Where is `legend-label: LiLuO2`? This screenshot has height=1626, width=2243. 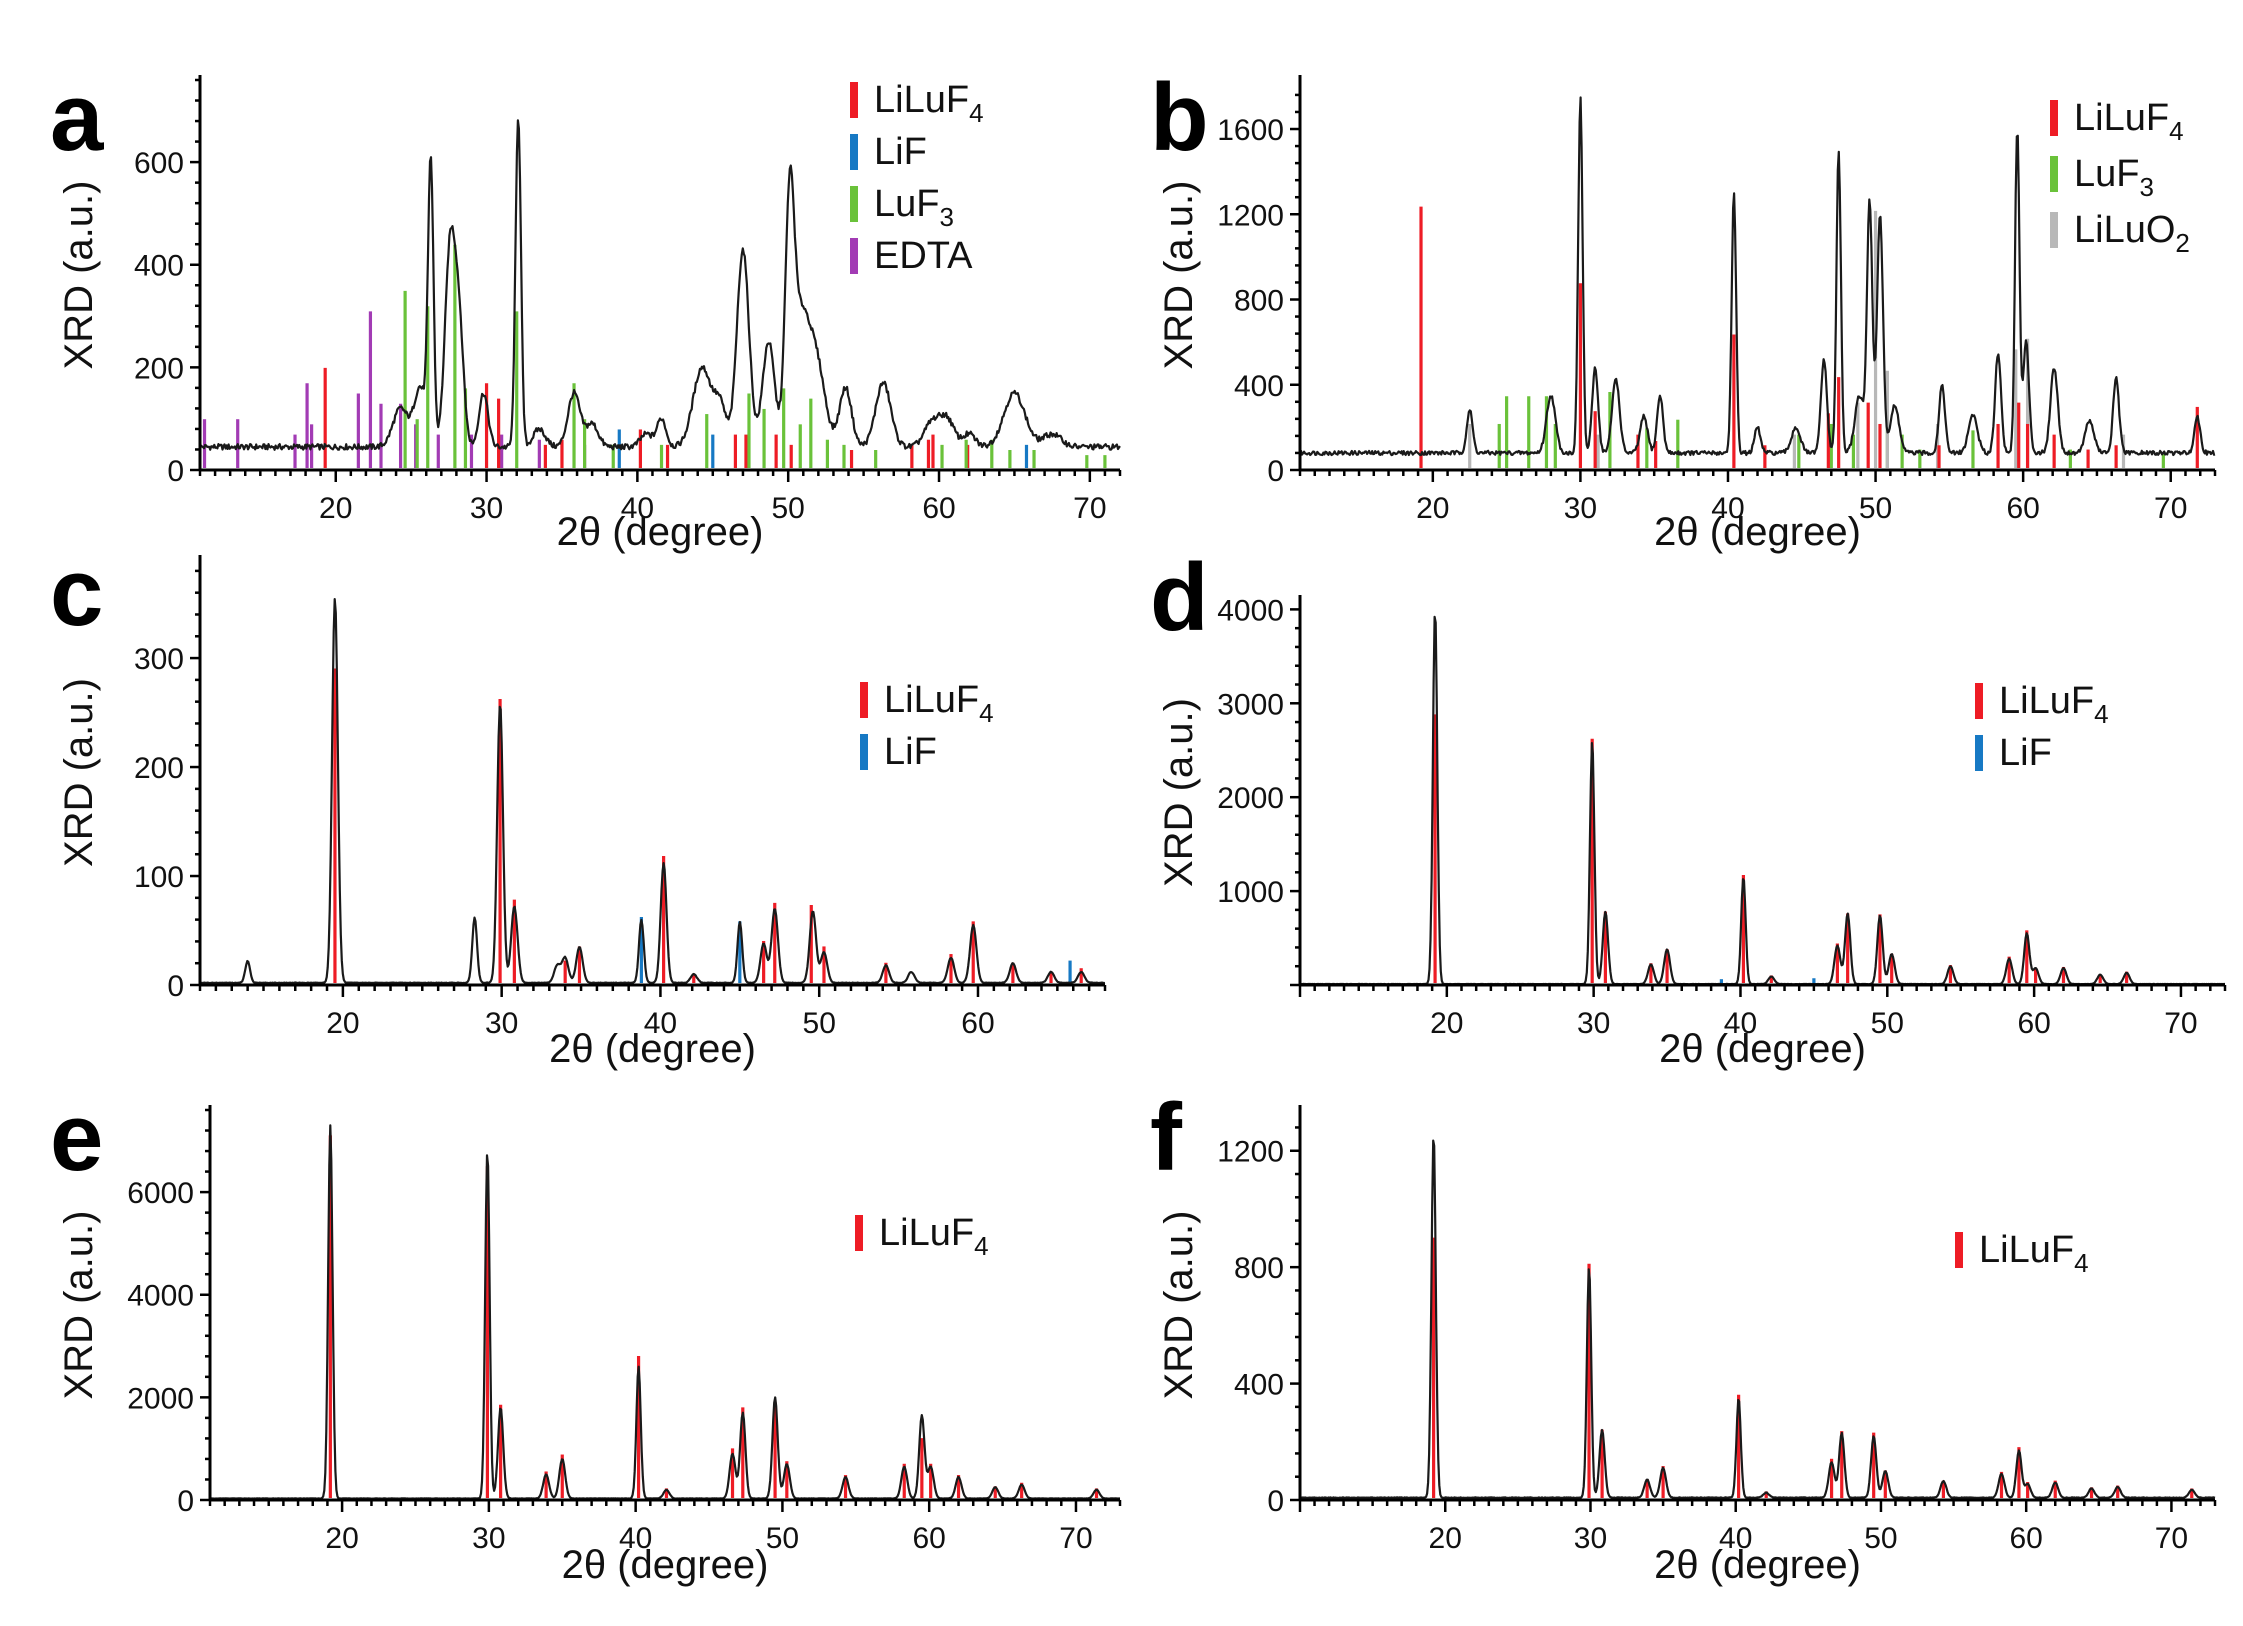 legend-label: LiLuO2 is located at coordinates (2132, 233).